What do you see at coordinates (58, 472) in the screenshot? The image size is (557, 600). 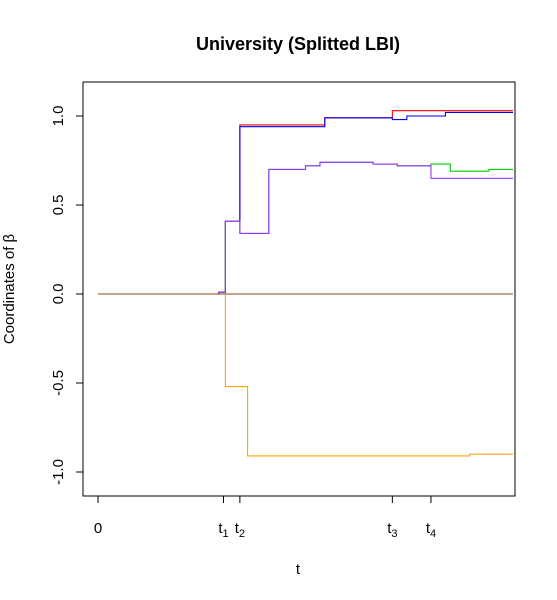 I see `y-tick-label: -1.0` at bounding box center [58, 472].